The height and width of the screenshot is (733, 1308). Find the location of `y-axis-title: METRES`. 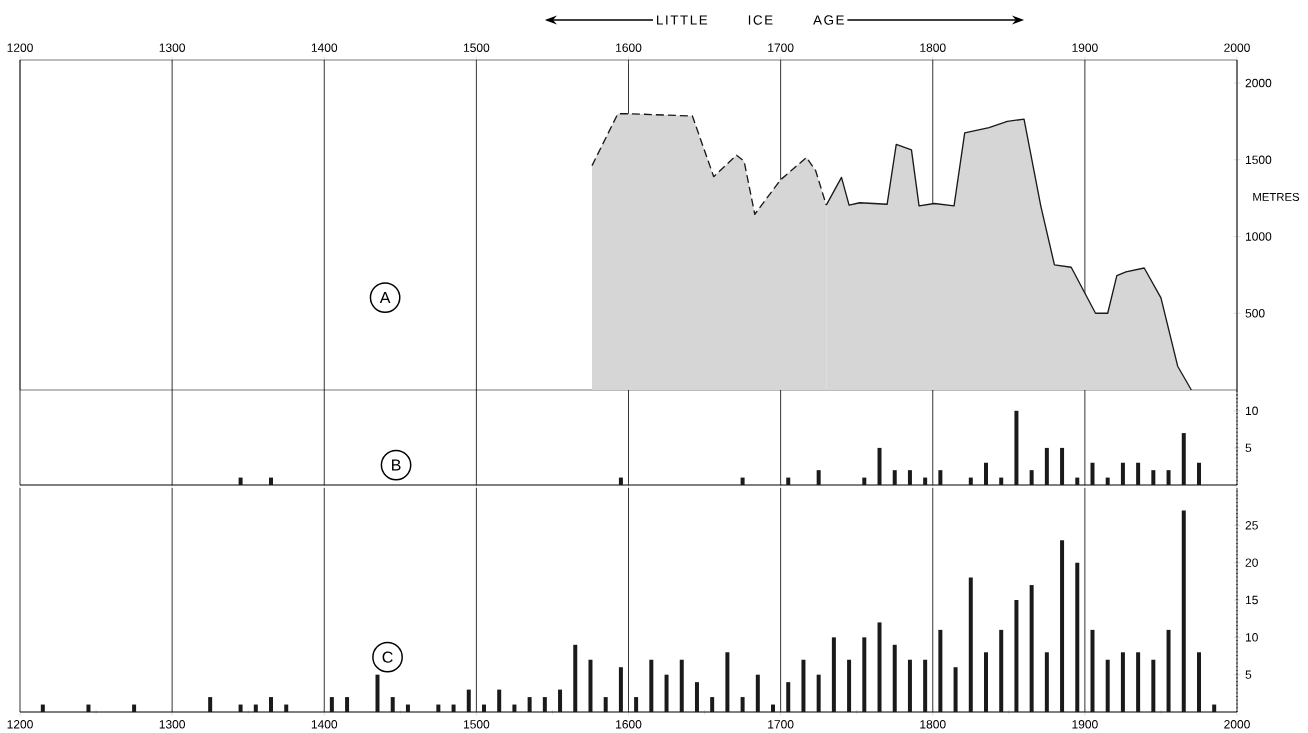

y-axis-title: METRES is located at coordinates (1276, 196).